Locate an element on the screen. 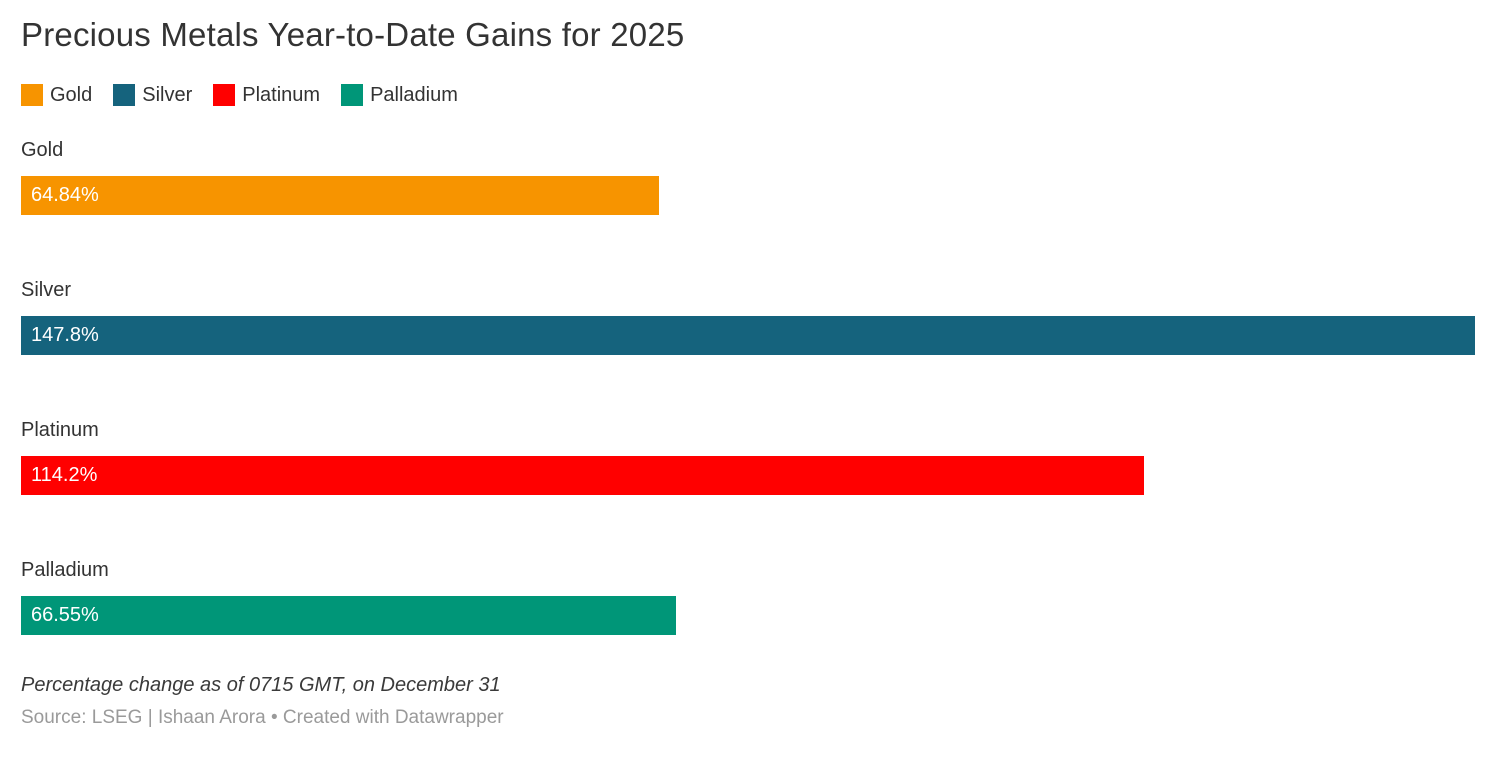 This screenshot has width=1496, height=760. category-label-platinum: Platinum is located at coordinates (60, 429).